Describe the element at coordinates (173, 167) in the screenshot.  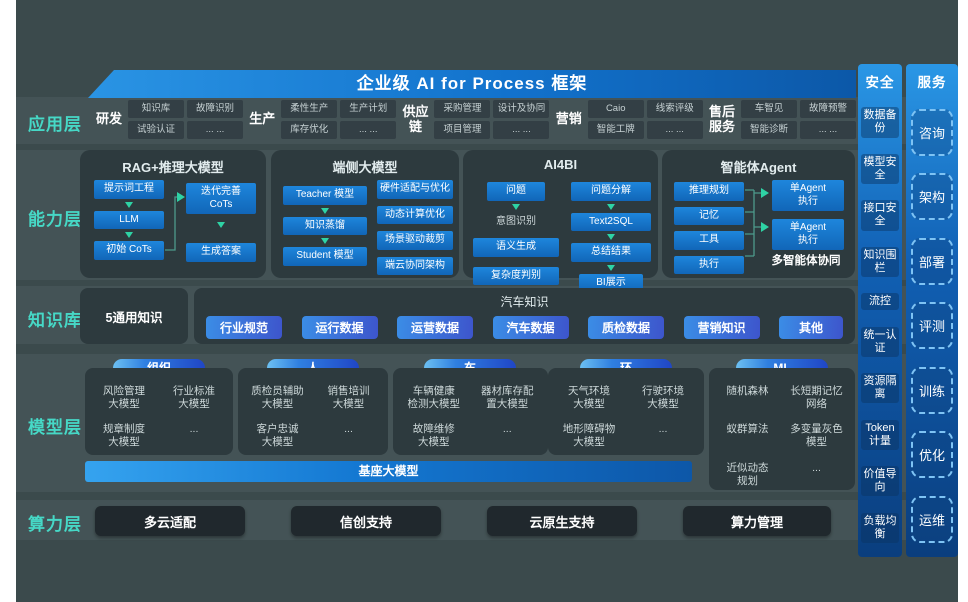
I see `capability-box-title: RAG+推理大模型` at that location.